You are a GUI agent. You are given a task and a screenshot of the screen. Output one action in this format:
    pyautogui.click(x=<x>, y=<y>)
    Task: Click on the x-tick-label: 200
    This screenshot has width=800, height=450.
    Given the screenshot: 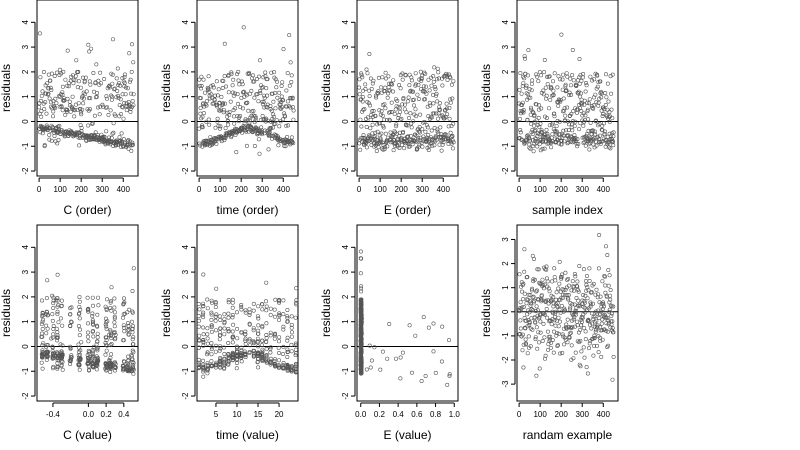 What is the action you would take?
    pyautogui.click(x=402, y=189)
    